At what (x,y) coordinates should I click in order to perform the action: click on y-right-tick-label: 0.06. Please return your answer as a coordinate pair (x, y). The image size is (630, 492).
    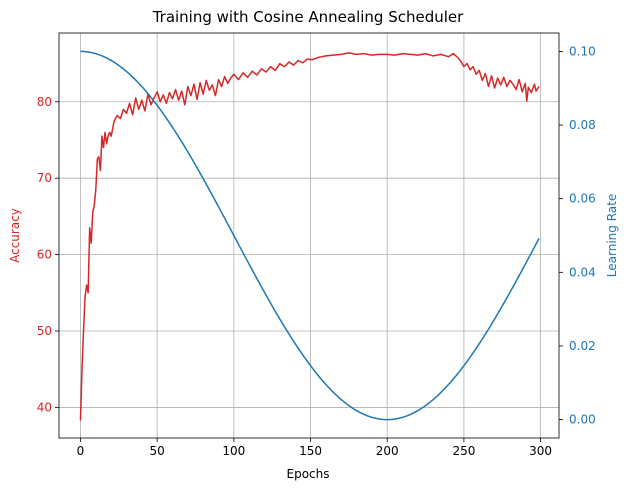
    Looking at the image, I should click on (582, 199).